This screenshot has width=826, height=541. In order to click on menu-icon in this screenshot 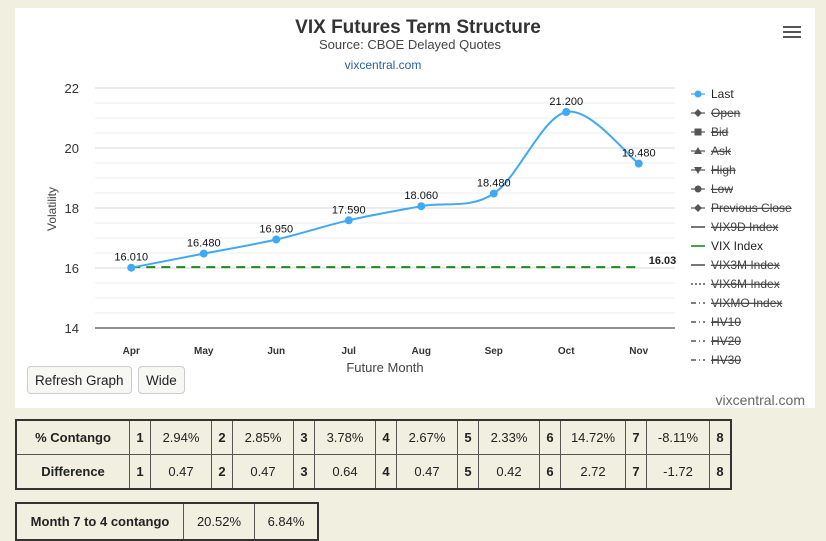, I will do `click(792, 33)`.